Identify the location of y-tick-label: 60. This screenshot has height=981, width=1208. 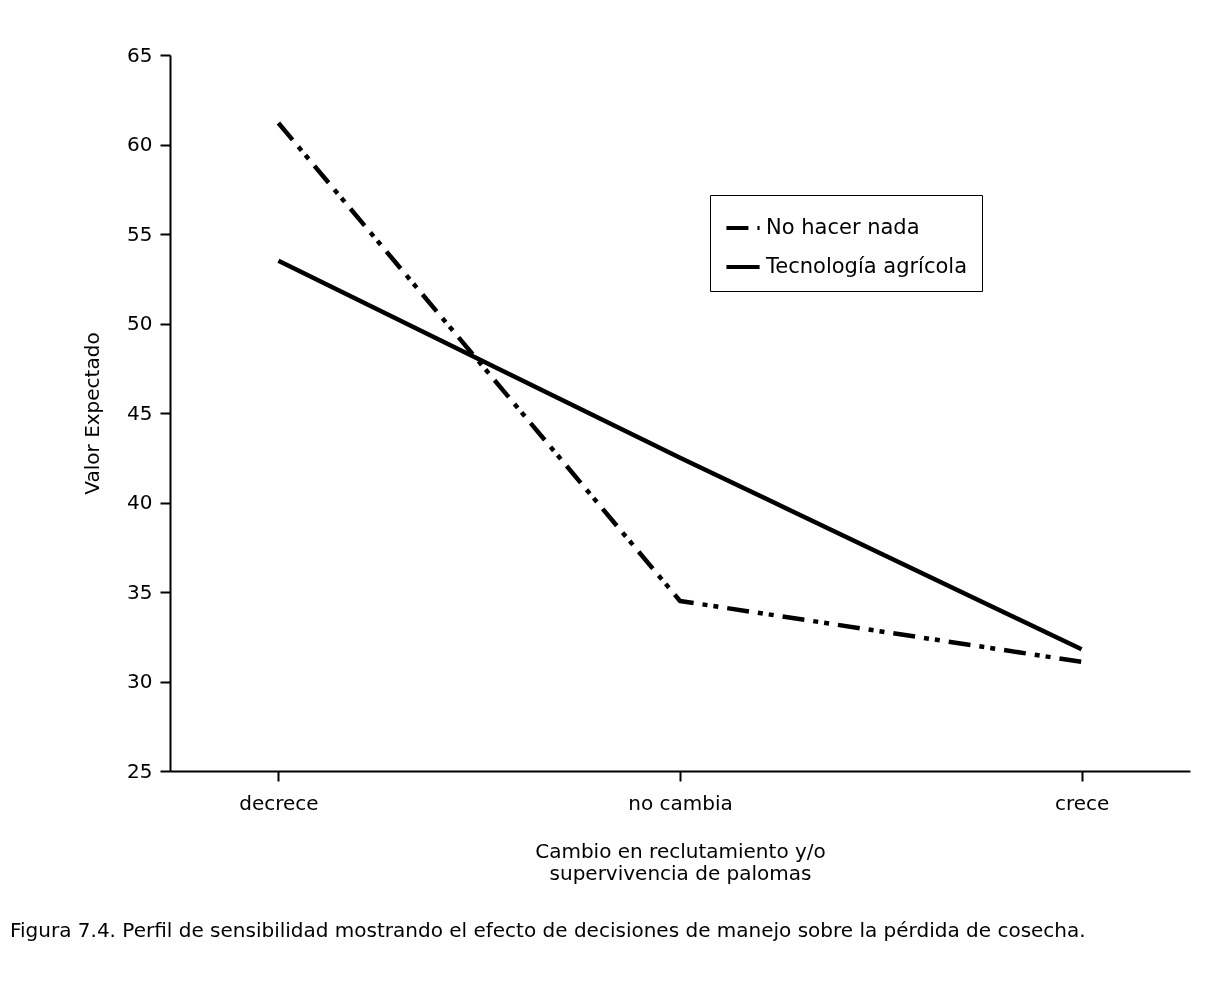
(140, 144).